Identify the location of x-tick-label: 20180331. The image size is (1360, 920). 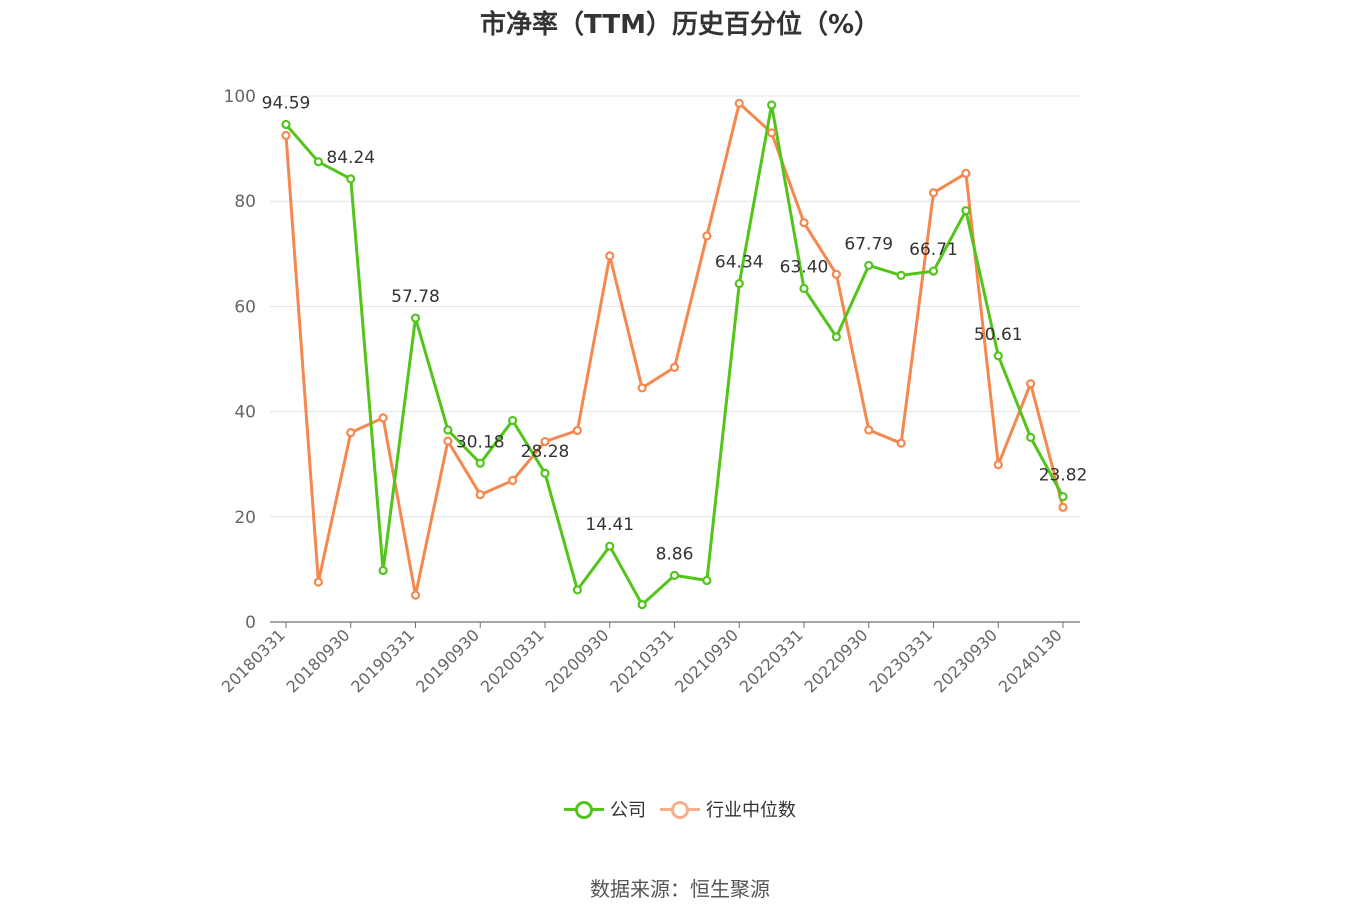
(253, 660).